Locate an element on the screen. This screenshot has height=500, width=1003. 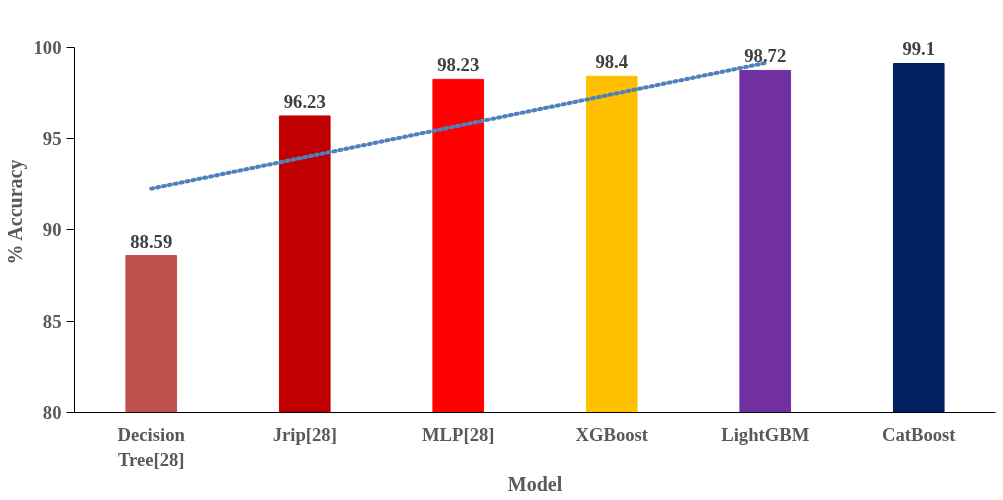
y-tick-label: 95 is located at coordinates (52, 138).